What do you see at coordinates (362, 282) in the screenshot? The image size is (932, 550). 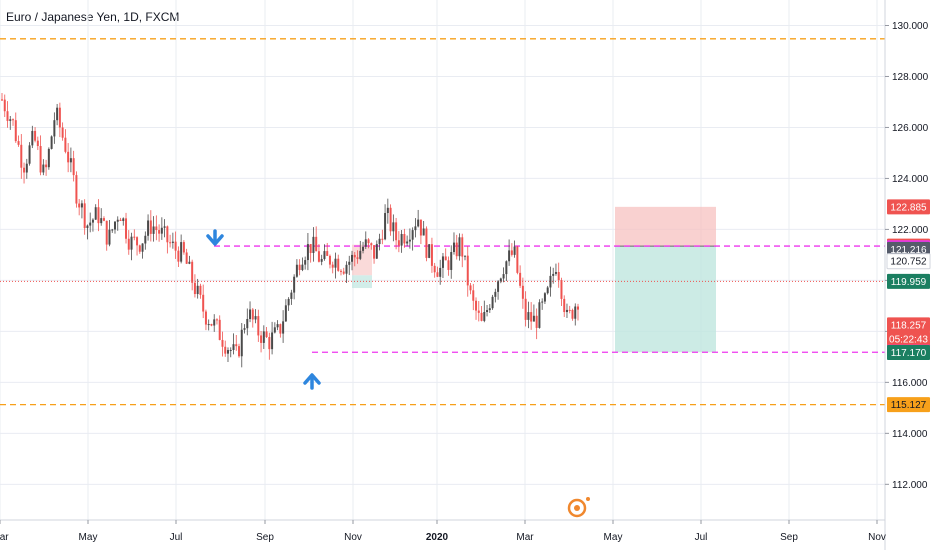 I see `mini-target-zone` at bounding box center [362, 282].